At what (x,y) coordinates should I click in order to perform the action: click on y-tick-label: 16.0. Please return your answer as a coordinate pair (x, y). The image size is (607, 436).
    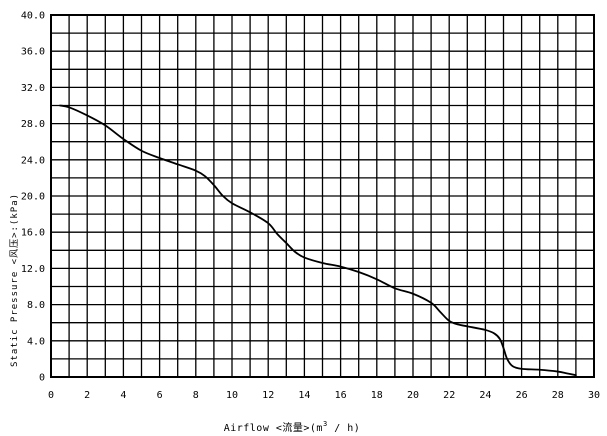
    Looking at the image, I should click on (33, 233).